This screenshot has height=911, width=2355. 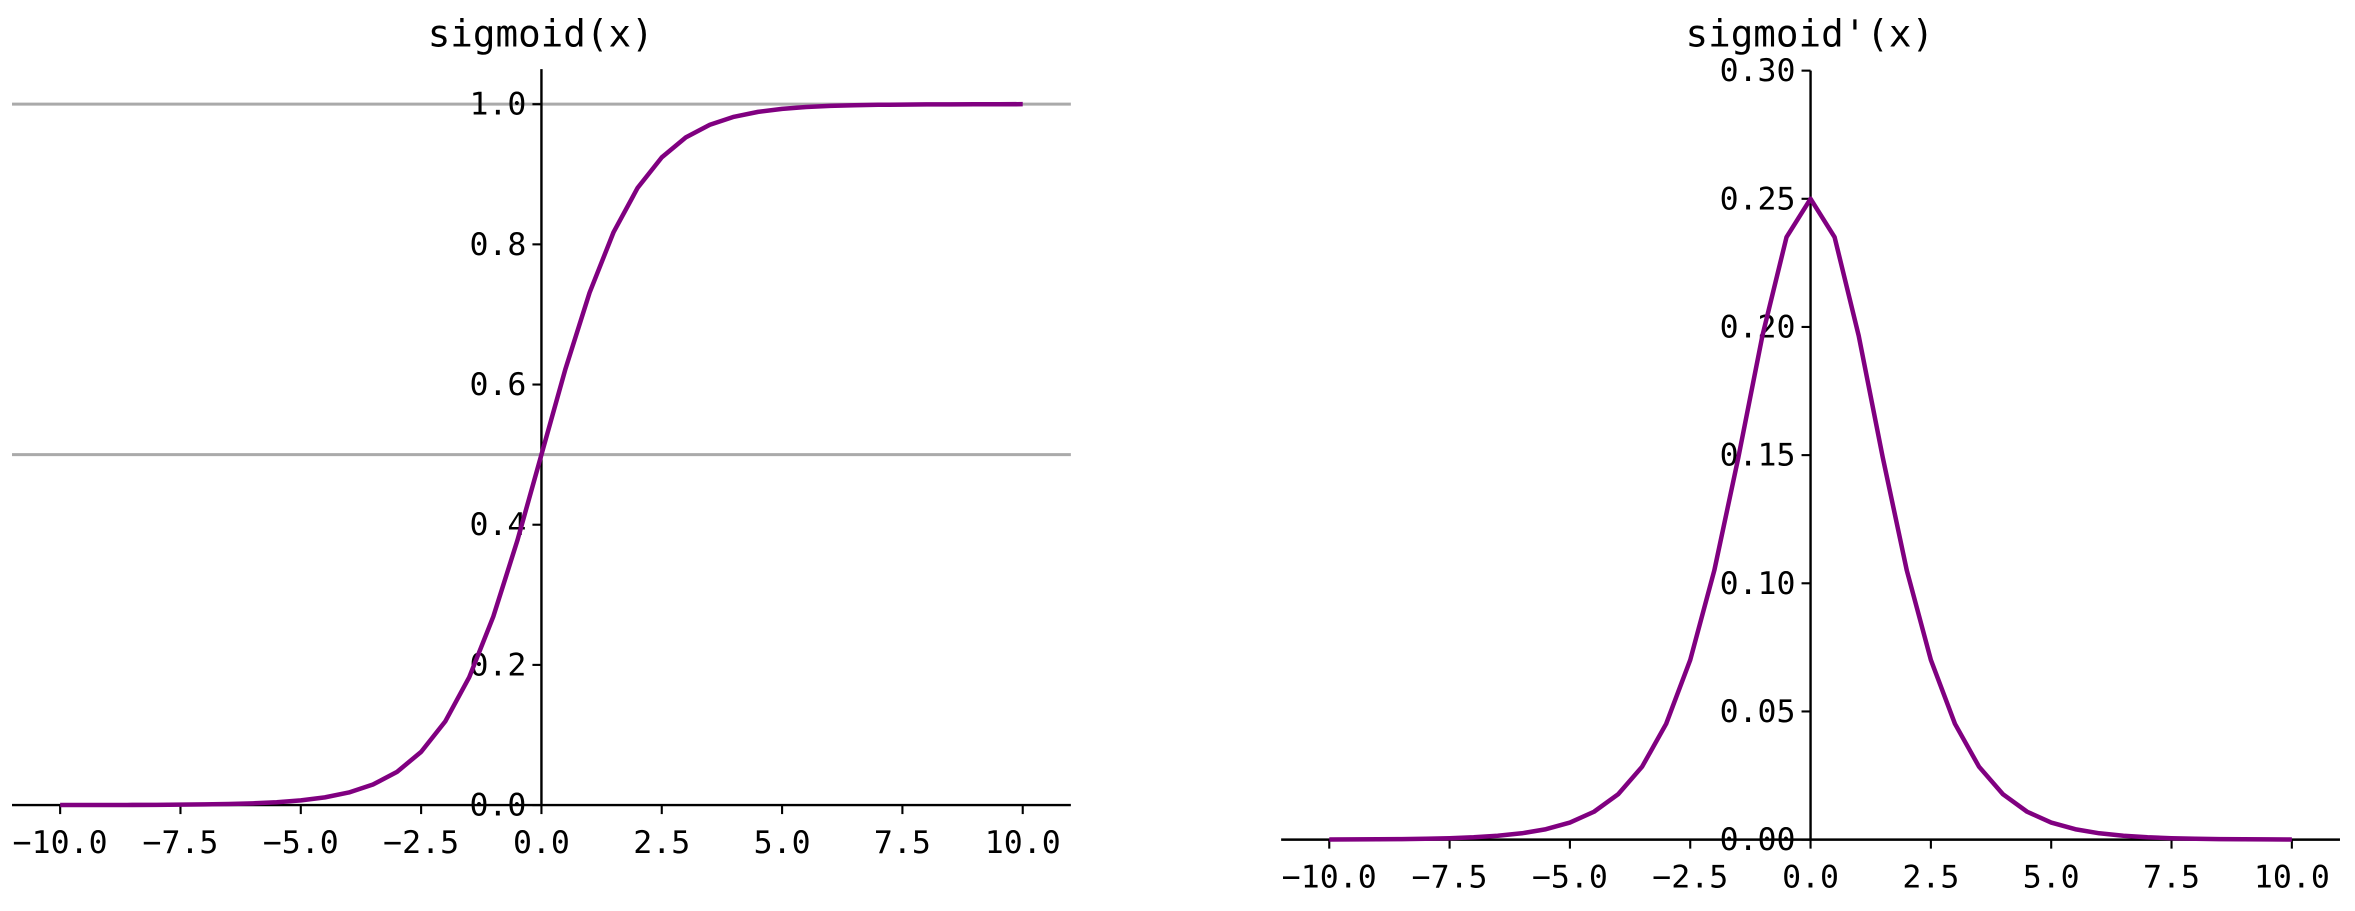 I want to click on chart-title: sigmoid(x), so click(x=541, y=34).